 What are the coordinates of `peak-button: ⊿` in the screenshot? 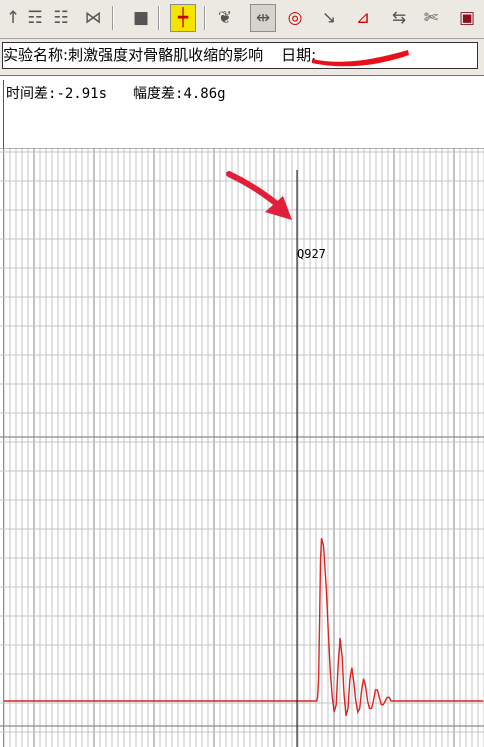 It's located at (363, 18).